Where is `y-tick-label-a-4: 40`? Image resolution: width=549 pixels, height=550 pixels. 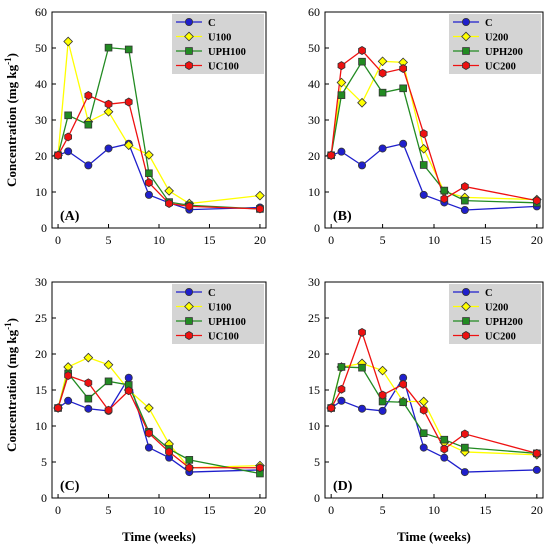
y-tick-label-a-4: 40 is located at coordinates (41, 84).